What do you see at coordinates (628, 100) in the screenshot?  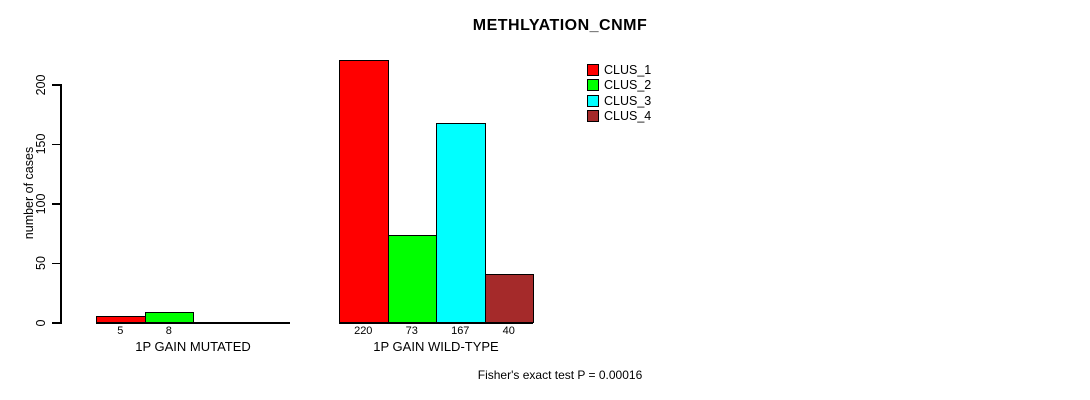 I see `legend-label: CLUS_3` at bounding box center [628, 100].